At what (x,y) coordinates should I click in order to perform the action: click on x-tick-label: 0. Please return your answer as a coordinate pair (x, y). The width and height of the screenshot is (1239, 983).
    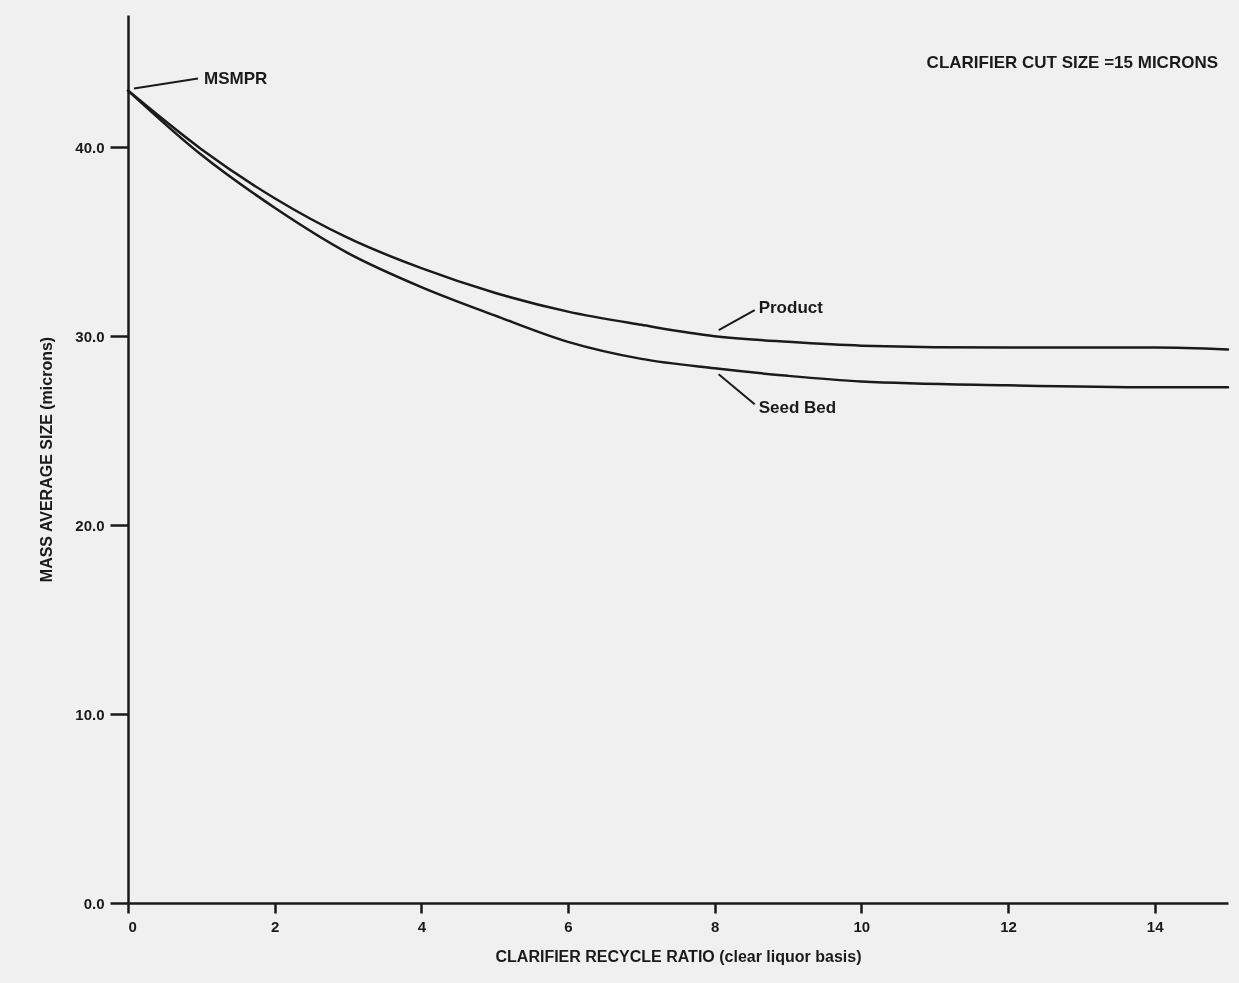
    Looking at the image, I should click on (132, 926).